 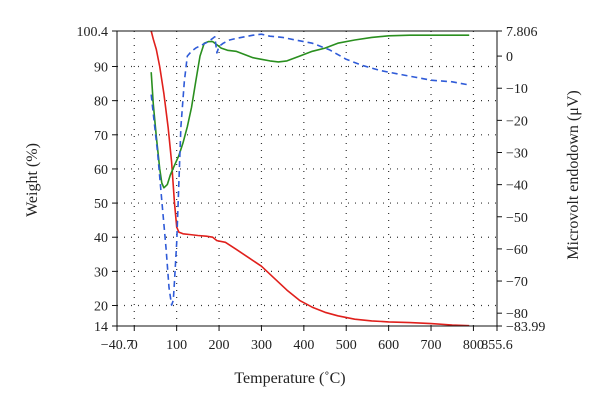 I want to click on x-tick-label: −40.7, so click(x=117, y=345).